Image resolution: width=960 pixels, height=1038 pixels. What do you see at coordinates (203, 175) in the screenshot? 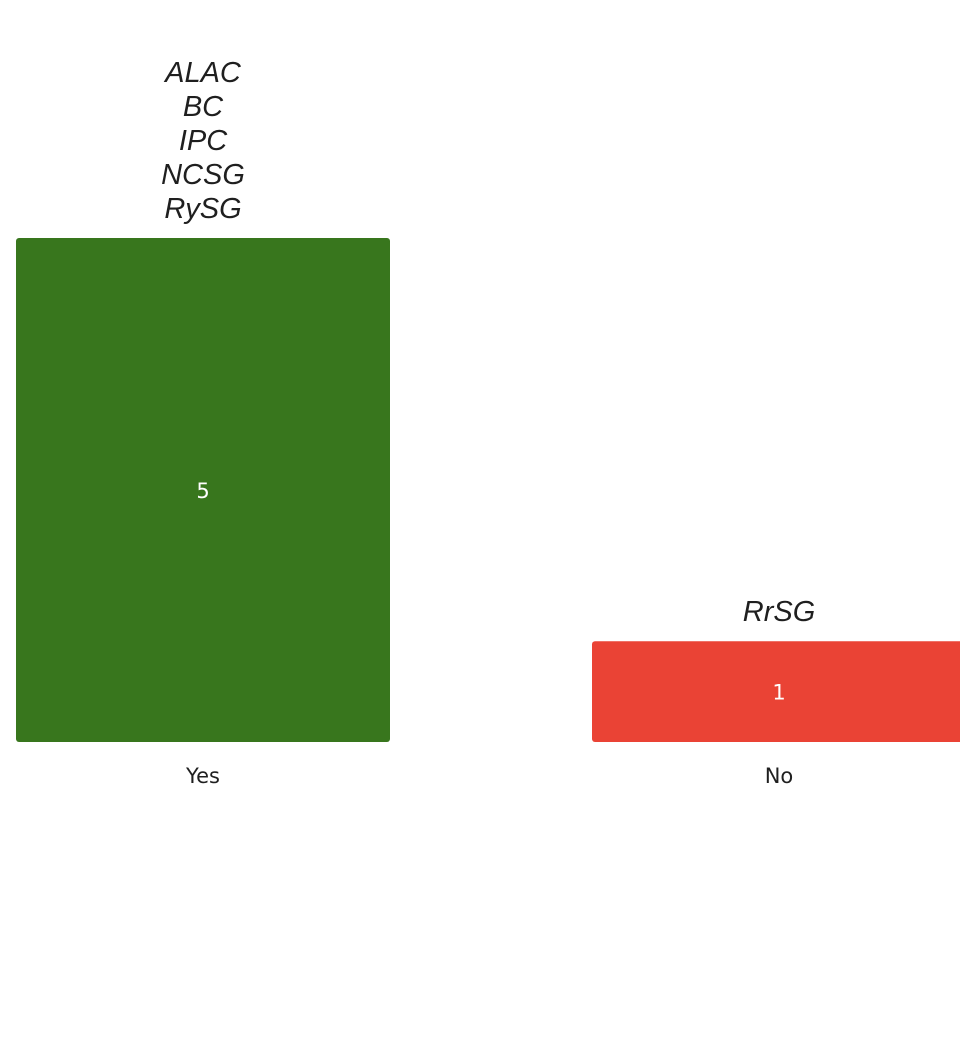
I see `annotation-yes-3: NCSG` at bounding box center [203, 175].